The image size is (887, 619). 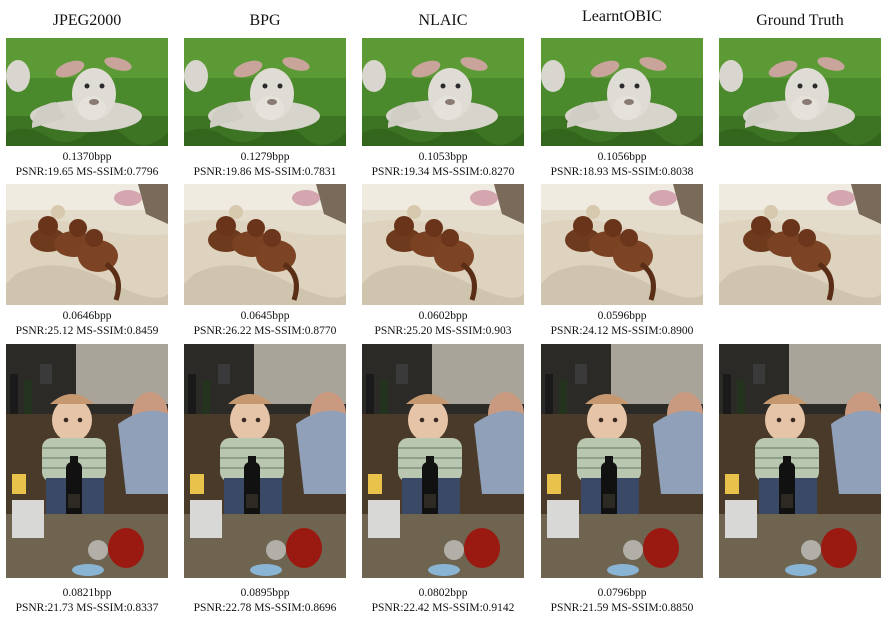 What do you see at coordinates (265, 324) in the screenshot?
I see `caption-dogs-bpg: 0.0645bpp PSNR:26.22 MS-SSIM:0.8770` at bounding box center [265, 324].